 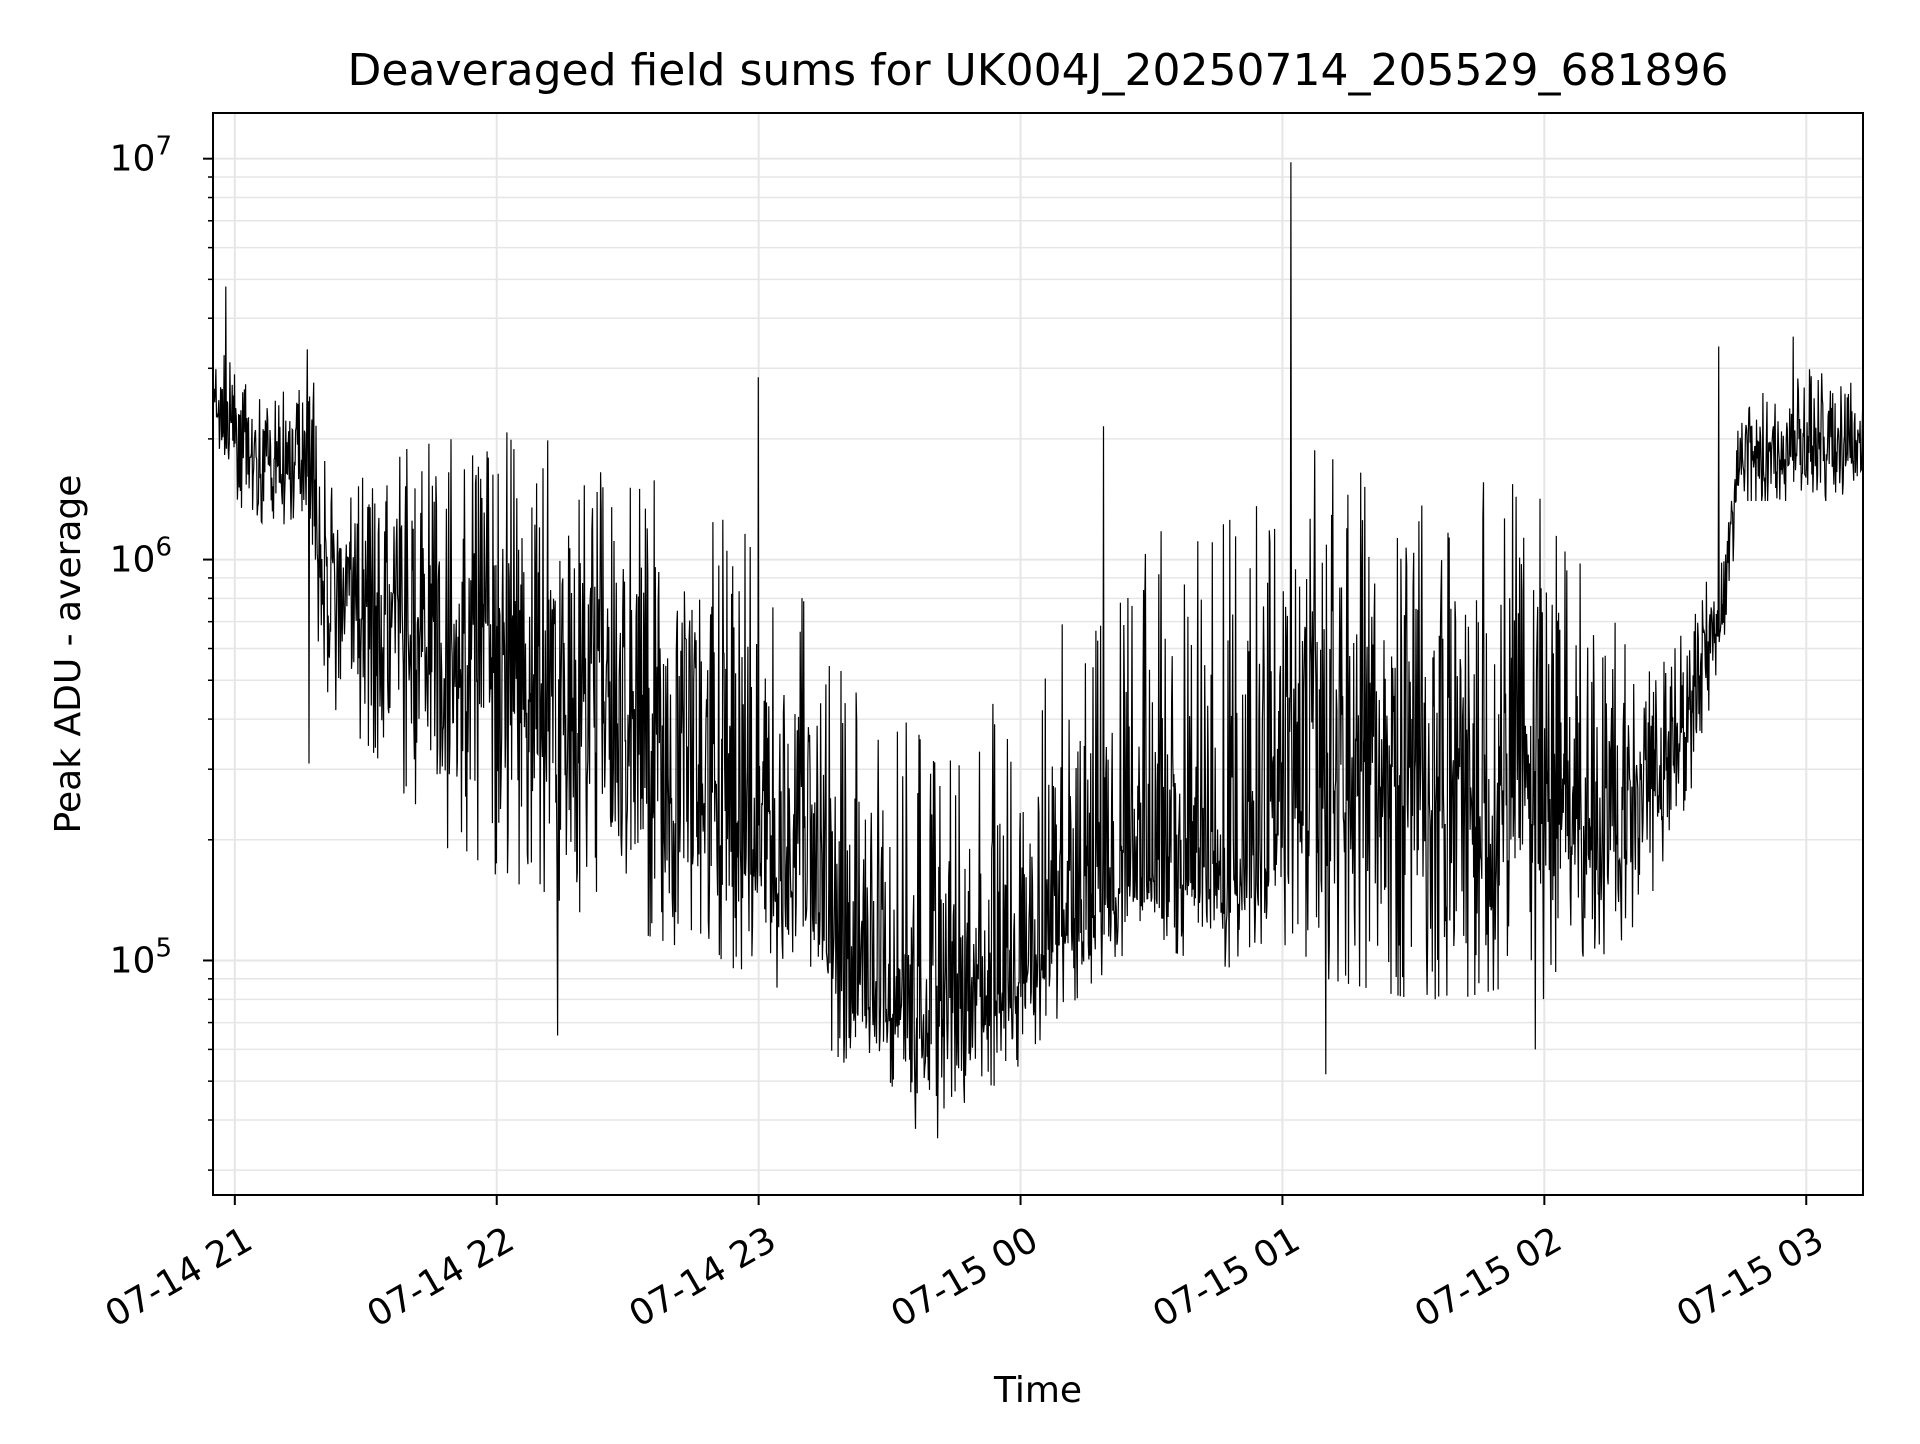 I want to click on y-tick-label: 10⁷, so click(x=141, y=156).